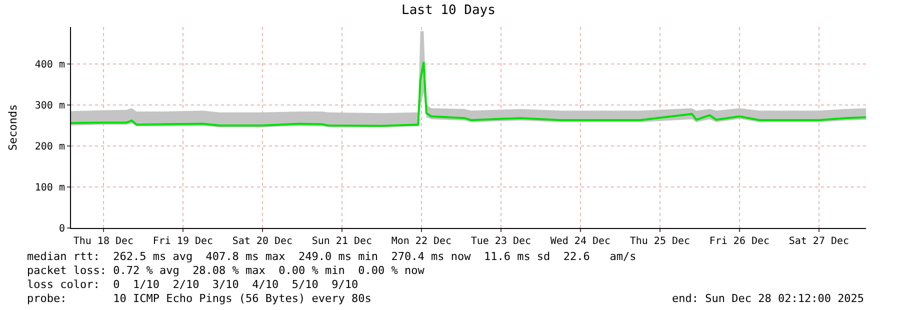 The width and height of the screenshot is (897, 310). I want to click on x-tick-label: Wed 24 Dec, so click(580, 241).